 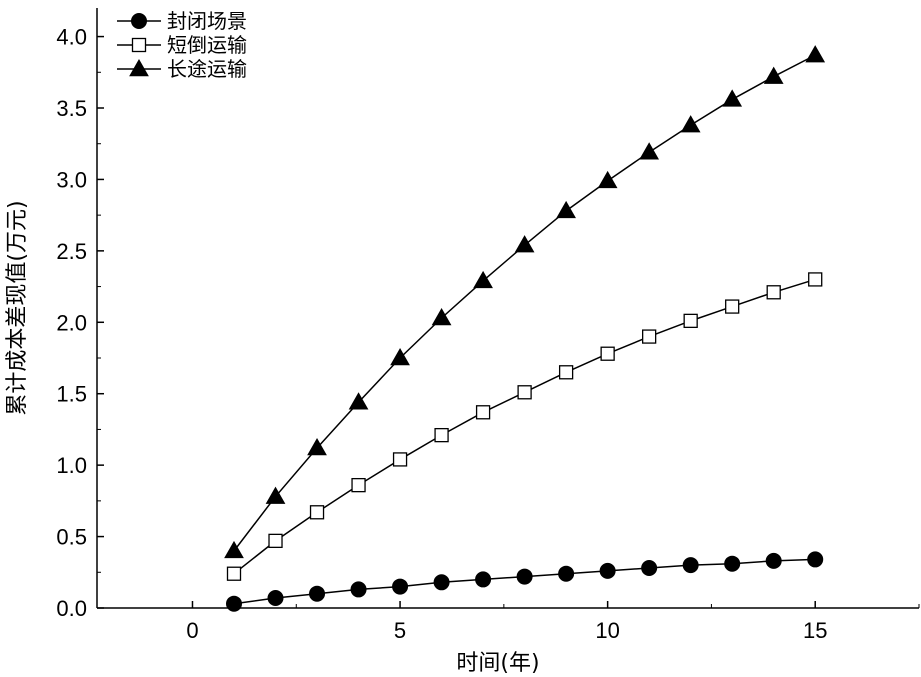 What do you see at coordinates (71, 537) in the screenshot?
I see `y-tick-label: 0.5` at bounding box center [71, 537].